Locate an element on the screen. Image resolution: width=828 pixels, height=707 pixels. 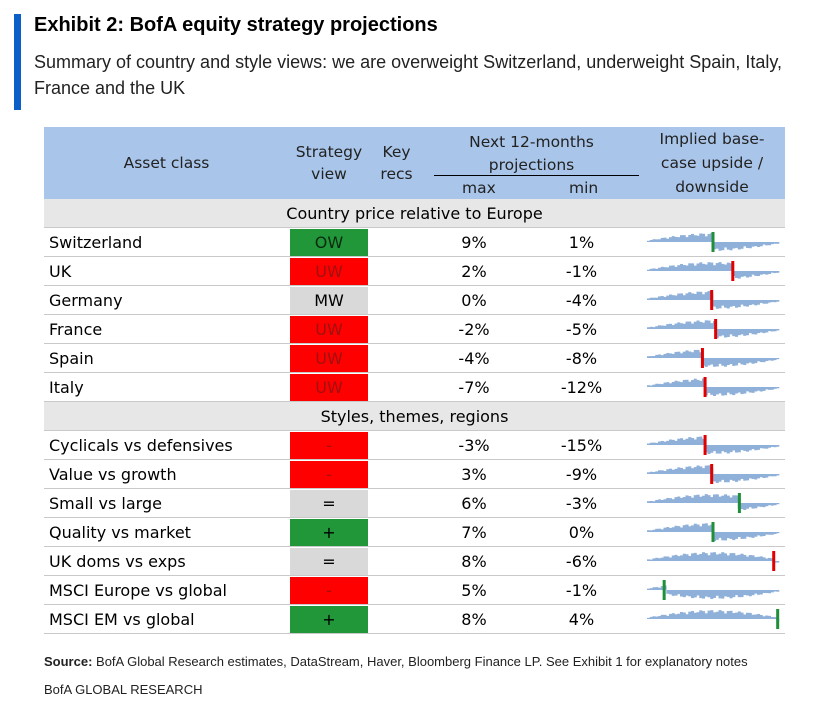
header-projections: Next 12-months projections max min is located at coordinates (531, 163).